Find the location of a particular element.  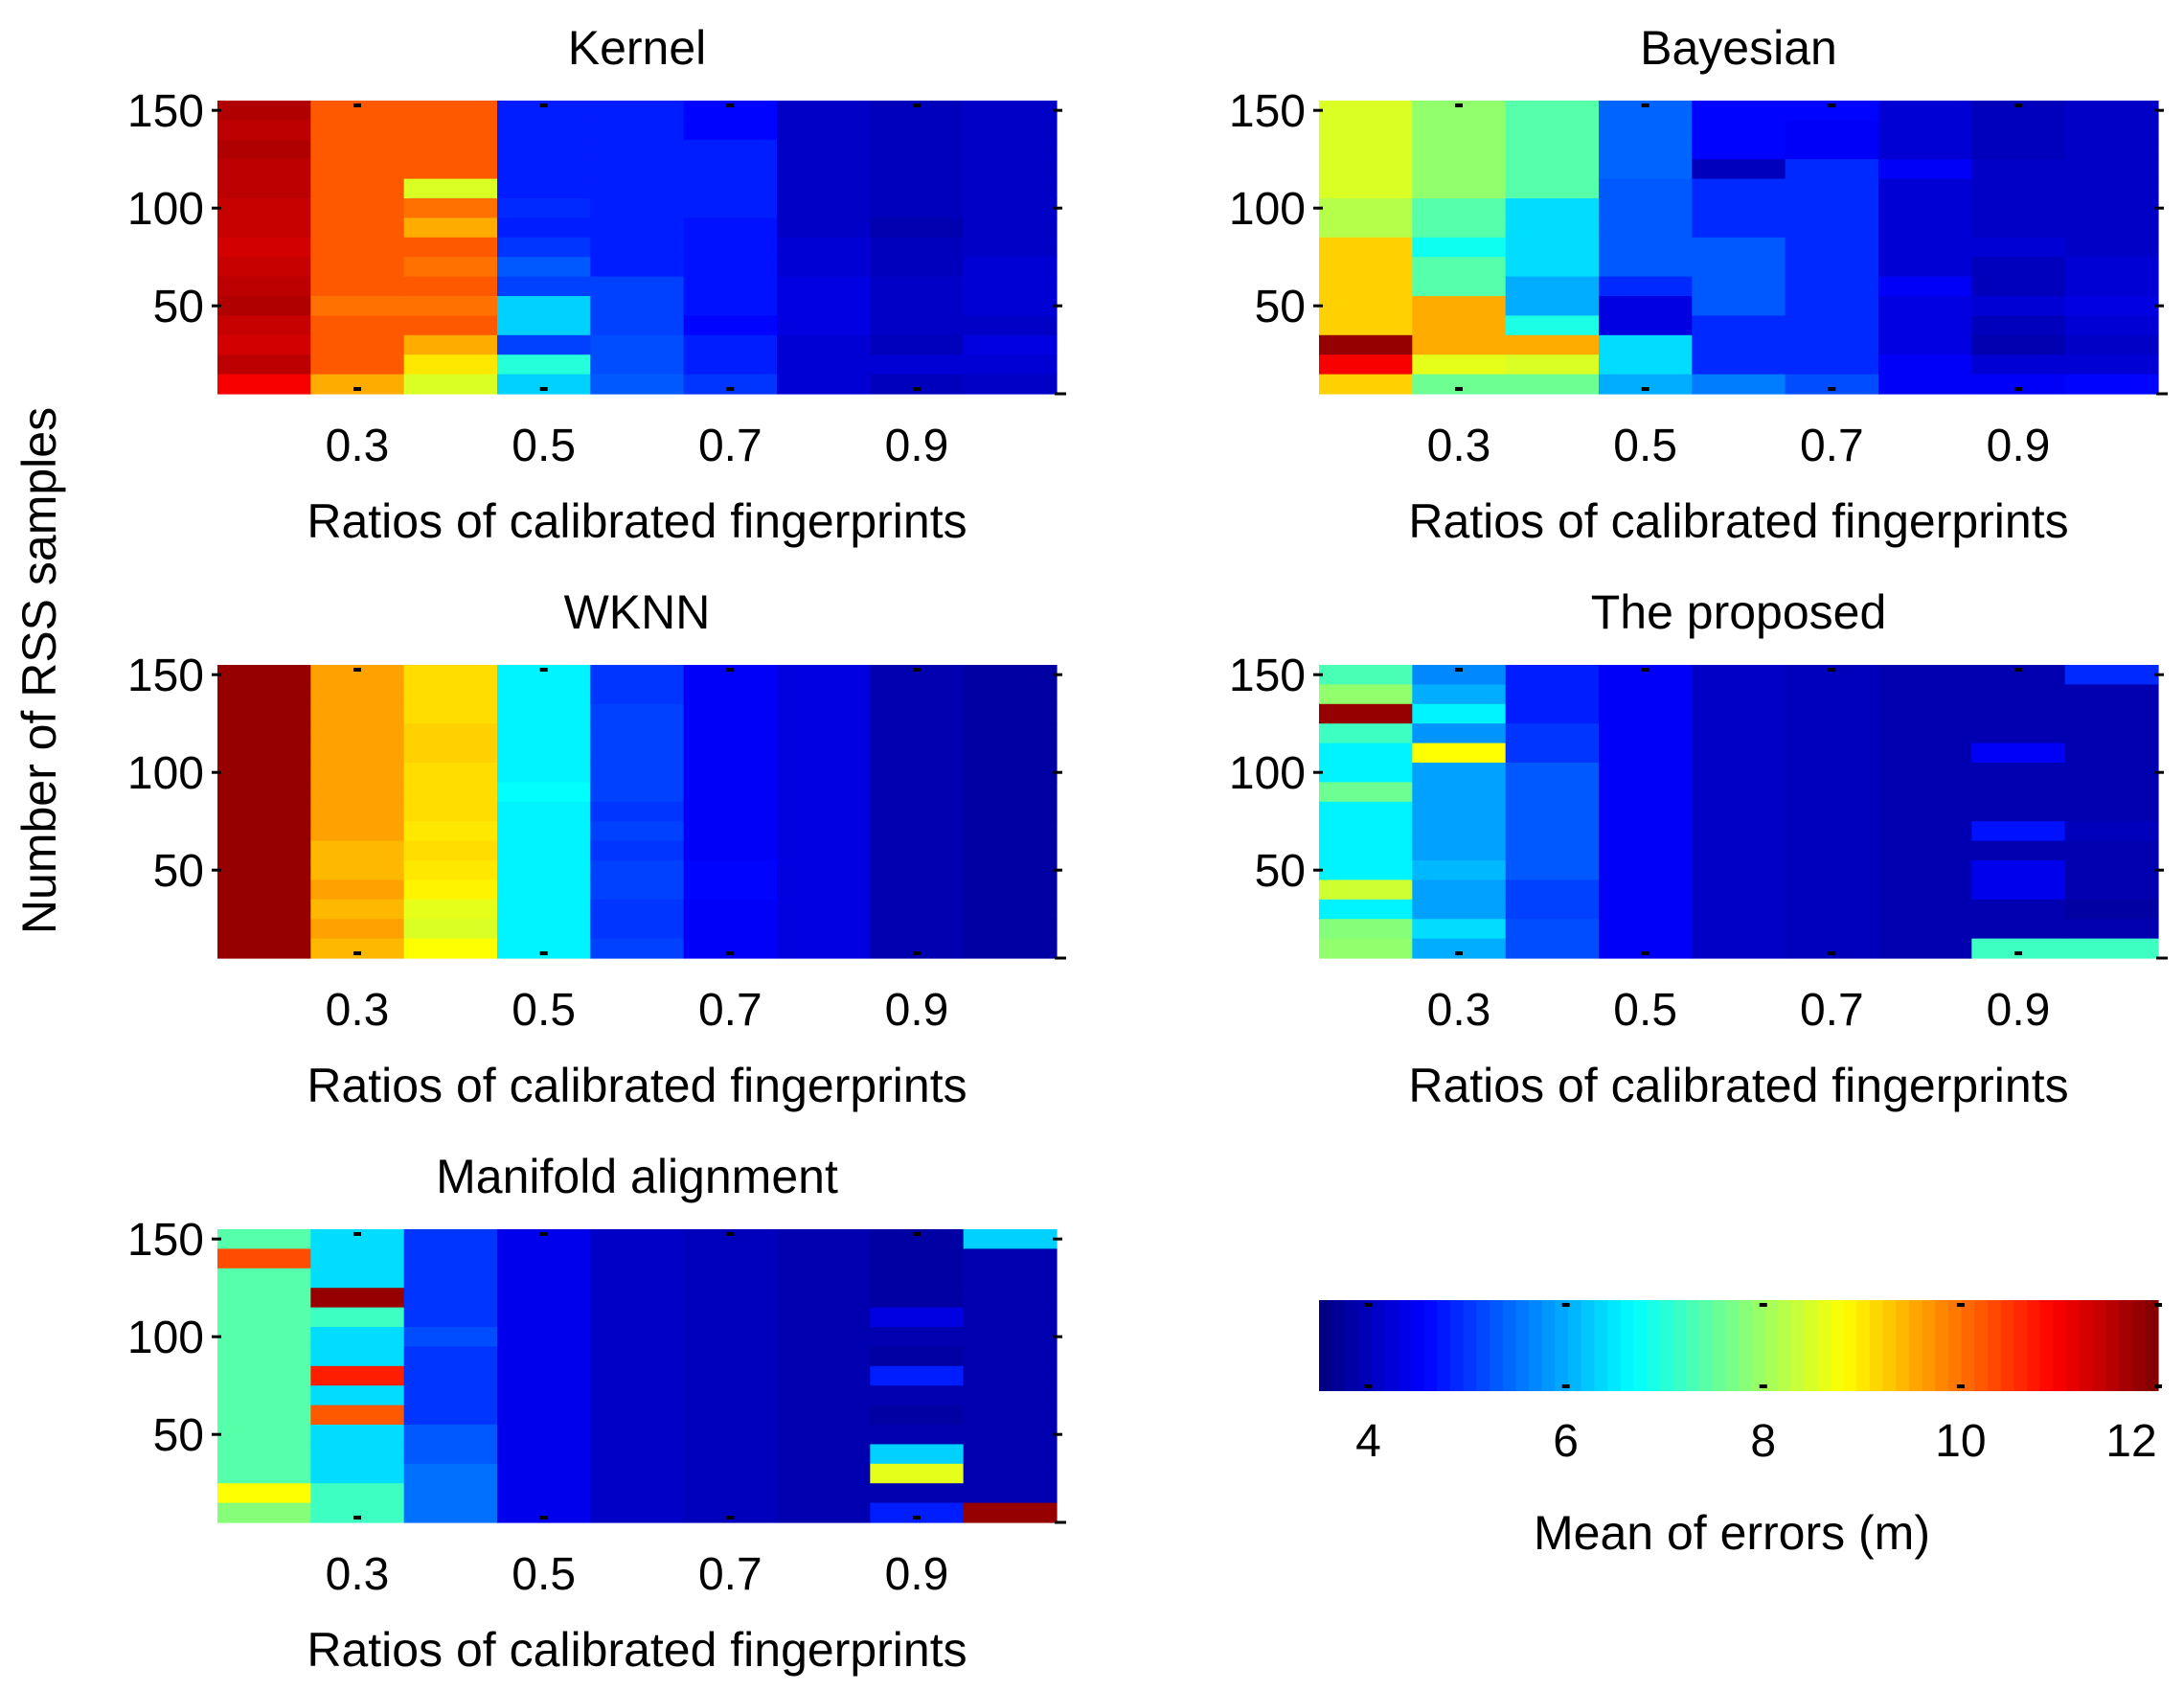

panel-title: Manifold alignment is located at coordinates (637, 1176).